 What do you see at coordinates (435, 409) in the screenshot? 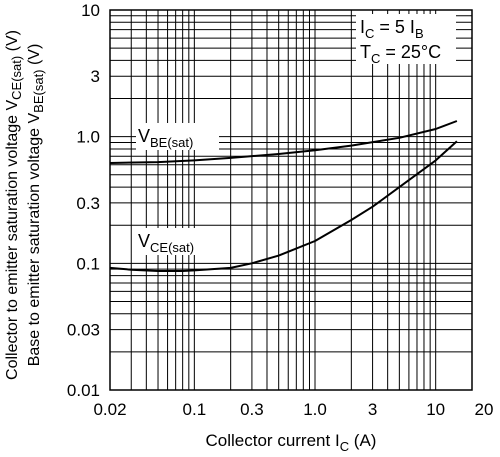
I see `x-tick-label: 10` at bounding box center [435, 409].